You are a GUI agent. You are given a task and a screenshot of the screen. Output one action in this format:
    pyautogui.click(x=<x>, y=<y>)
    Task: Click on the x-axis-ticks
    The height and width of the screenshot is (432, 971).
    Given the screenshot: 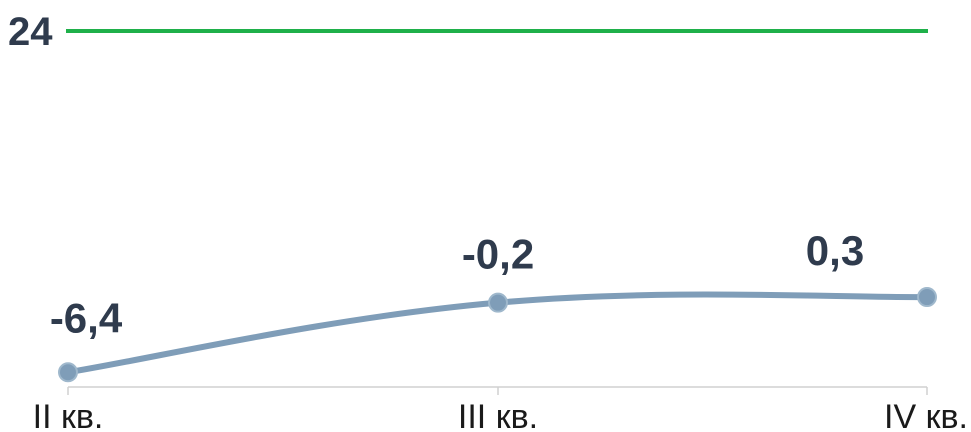 What is the action you would take?
    pyautogui.click(x=497, y=391)
    